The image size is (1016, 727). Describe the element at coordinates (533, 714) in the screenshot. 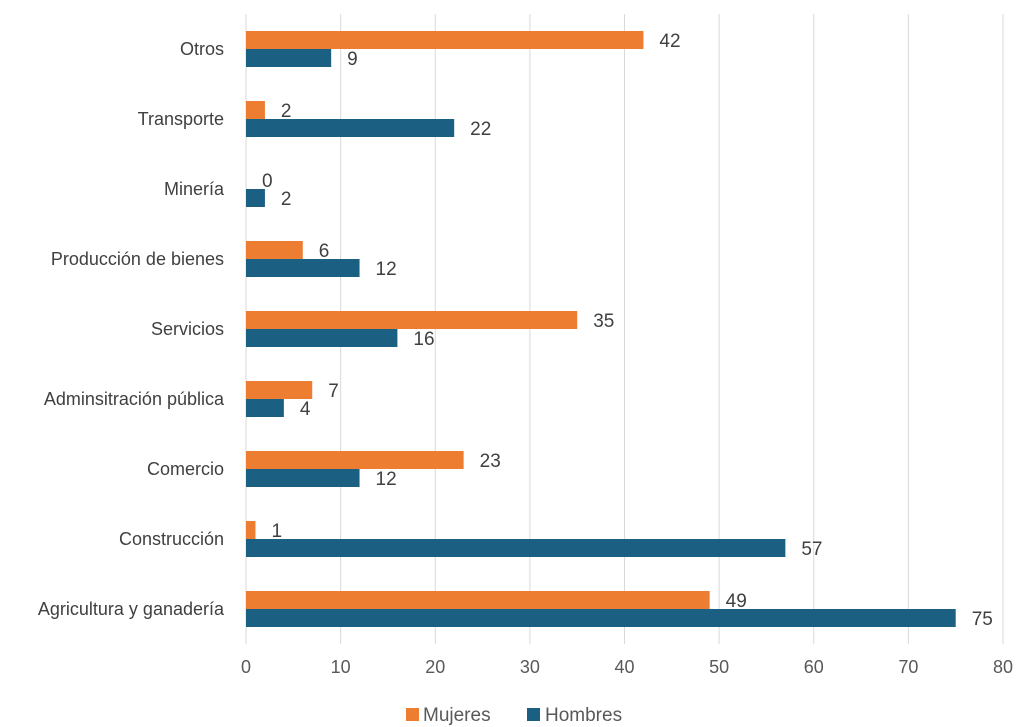

I see `legend-swatch-hombres` at that location.